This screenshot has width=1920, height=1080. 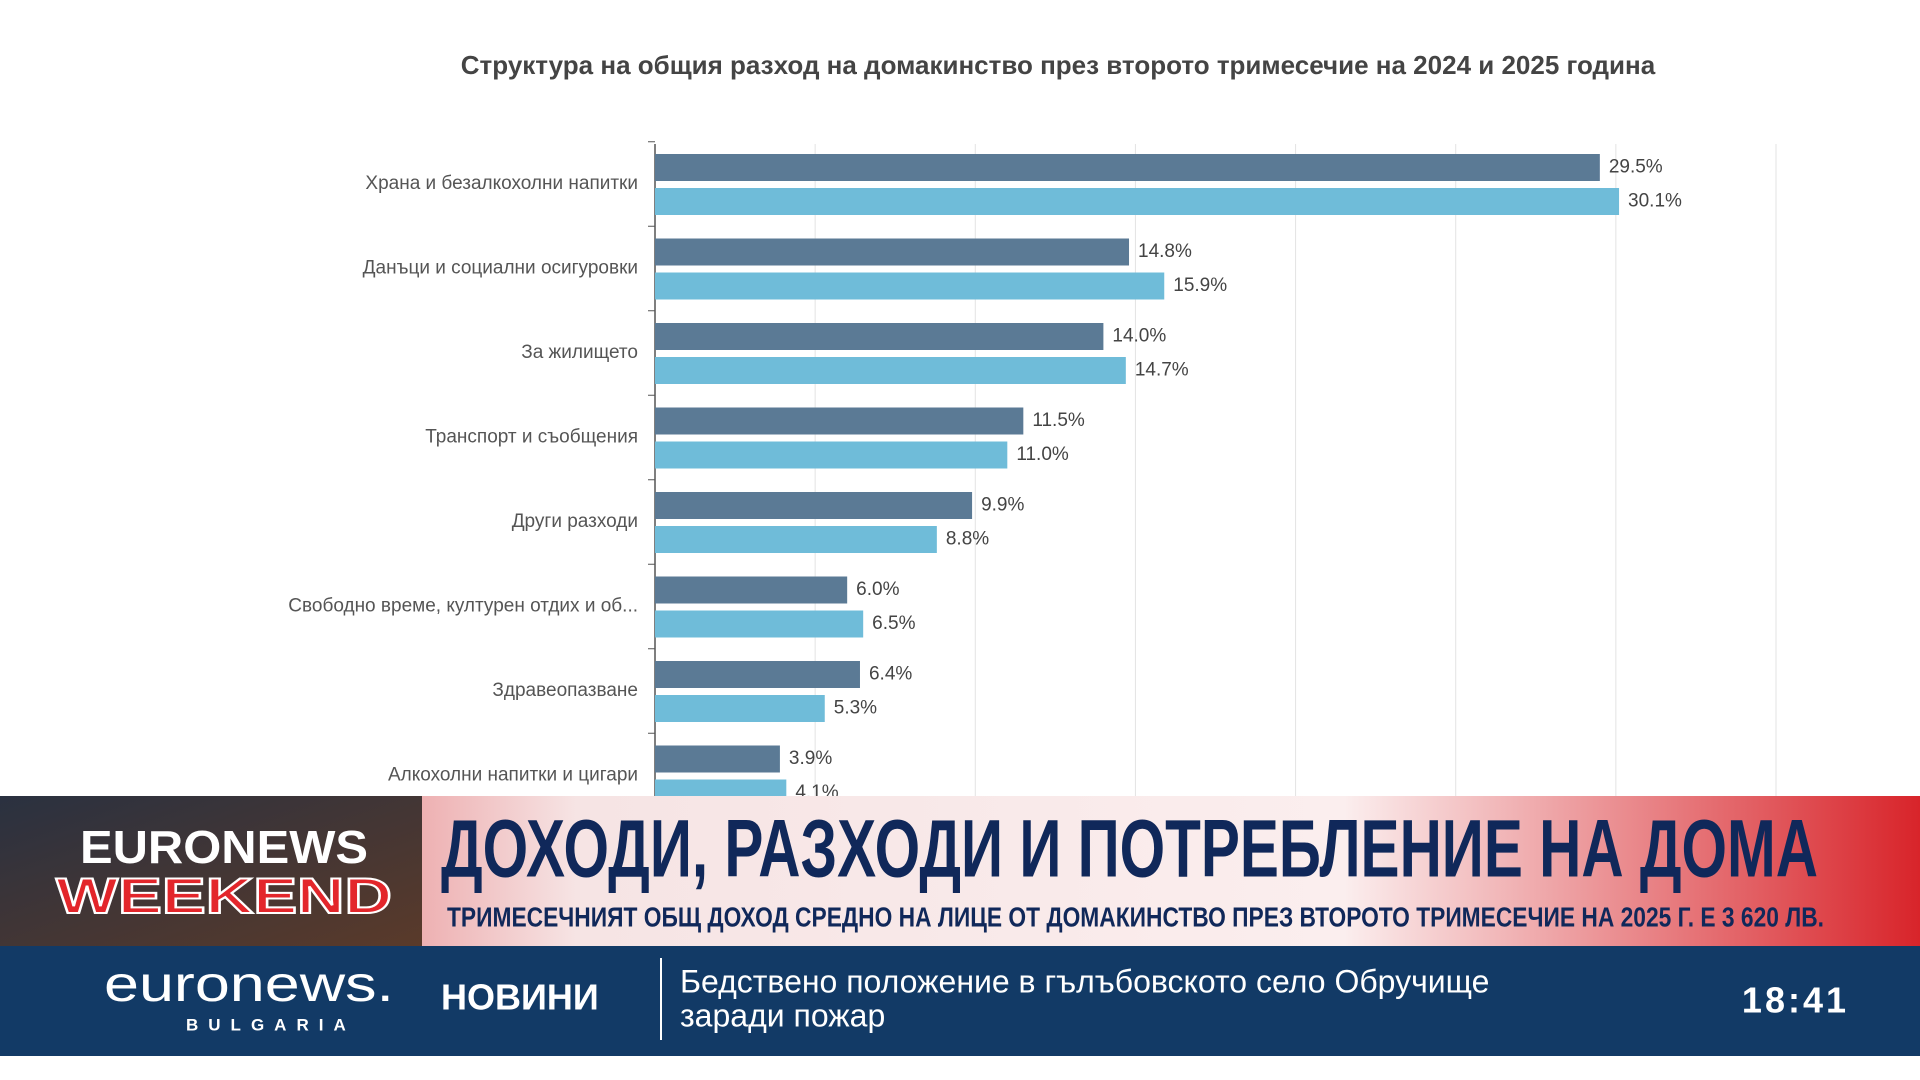 What do you see at coordinates (810, 758) in the screenshot?
I see `value-label: 3.9%` at bounding box center [810, 758].